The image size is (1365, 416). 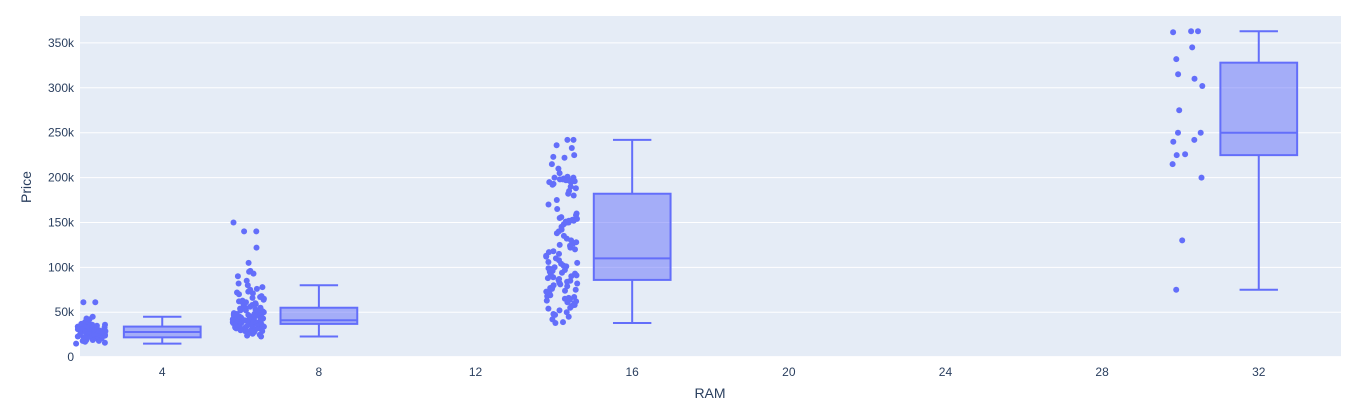 I want to click on x-tick-label: 28, so click(x=1102, y=372).